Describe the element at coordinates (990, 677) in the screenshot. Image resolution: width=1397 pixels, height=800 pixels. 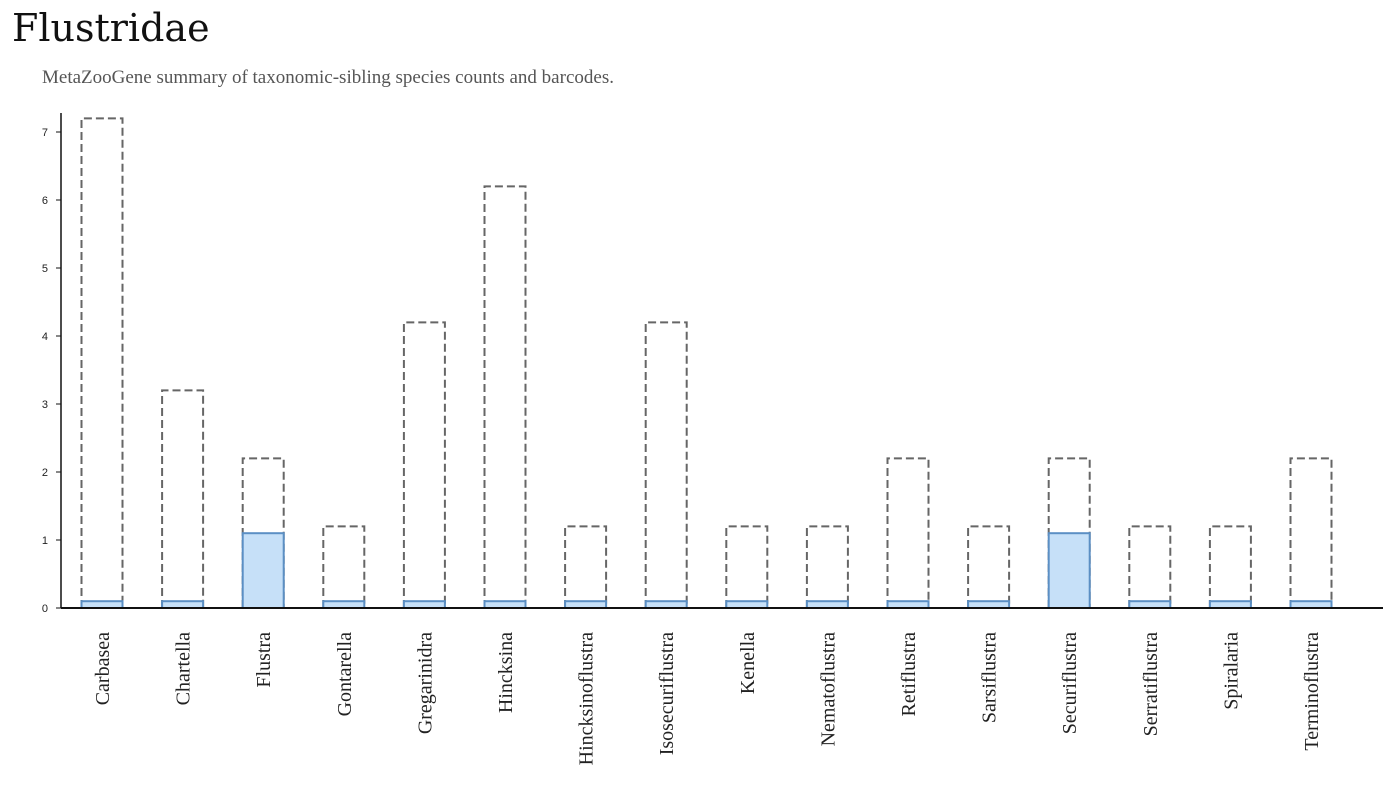
I see `x-tick-label: Sarsiflustra` at that location.